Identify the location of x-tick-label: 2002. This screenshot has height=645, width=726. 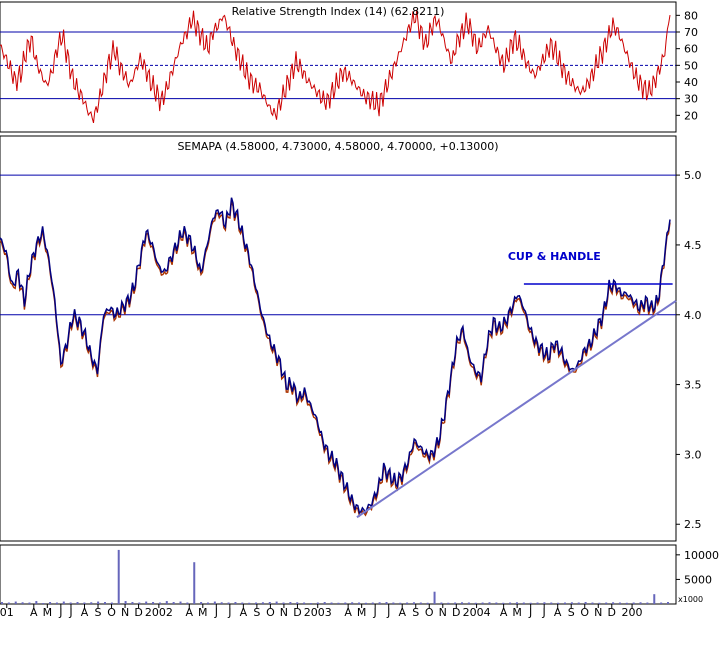
(159, 612).